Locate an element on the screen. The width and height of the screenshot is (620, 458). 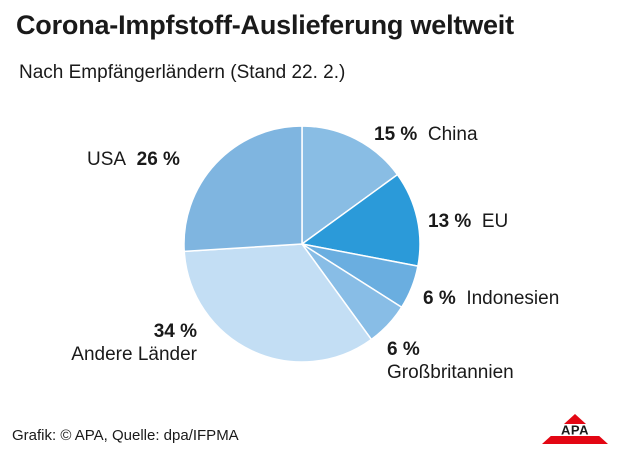
pie-slice-china is located at coordinates (350, 185).